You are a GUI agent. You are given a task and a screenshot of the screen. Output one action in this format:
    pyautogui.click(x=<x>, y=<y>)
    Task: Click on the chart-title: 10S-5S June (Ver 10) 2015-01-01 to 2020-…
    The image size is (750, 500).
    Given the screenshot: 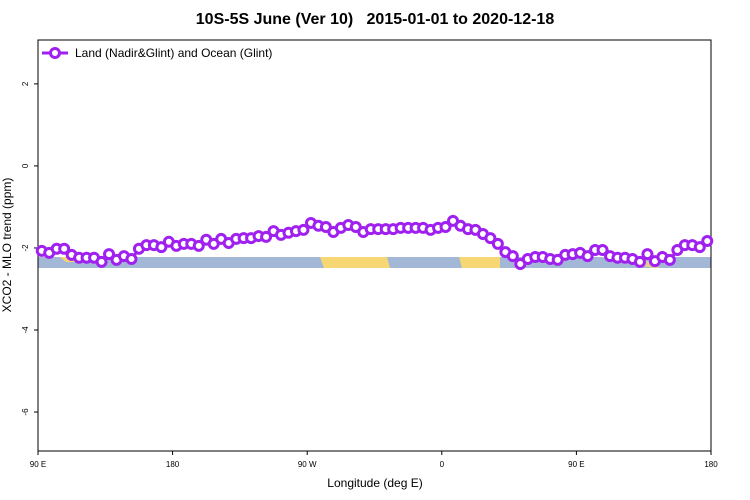 What is the action you would take?
    pyautogui.click(x=375, y=19)
    